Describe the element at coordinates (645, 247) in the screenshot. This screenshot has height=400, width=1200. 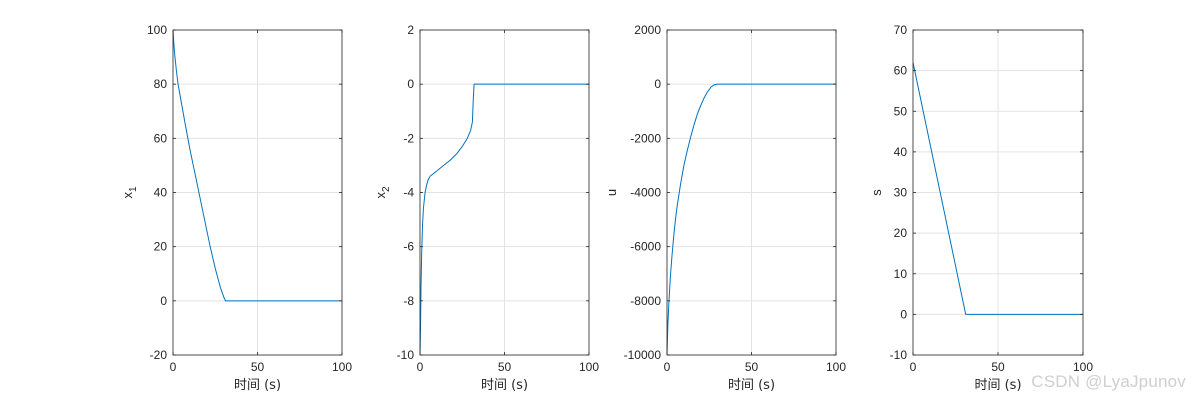
I see `y-tick-label: -6000` at that location.